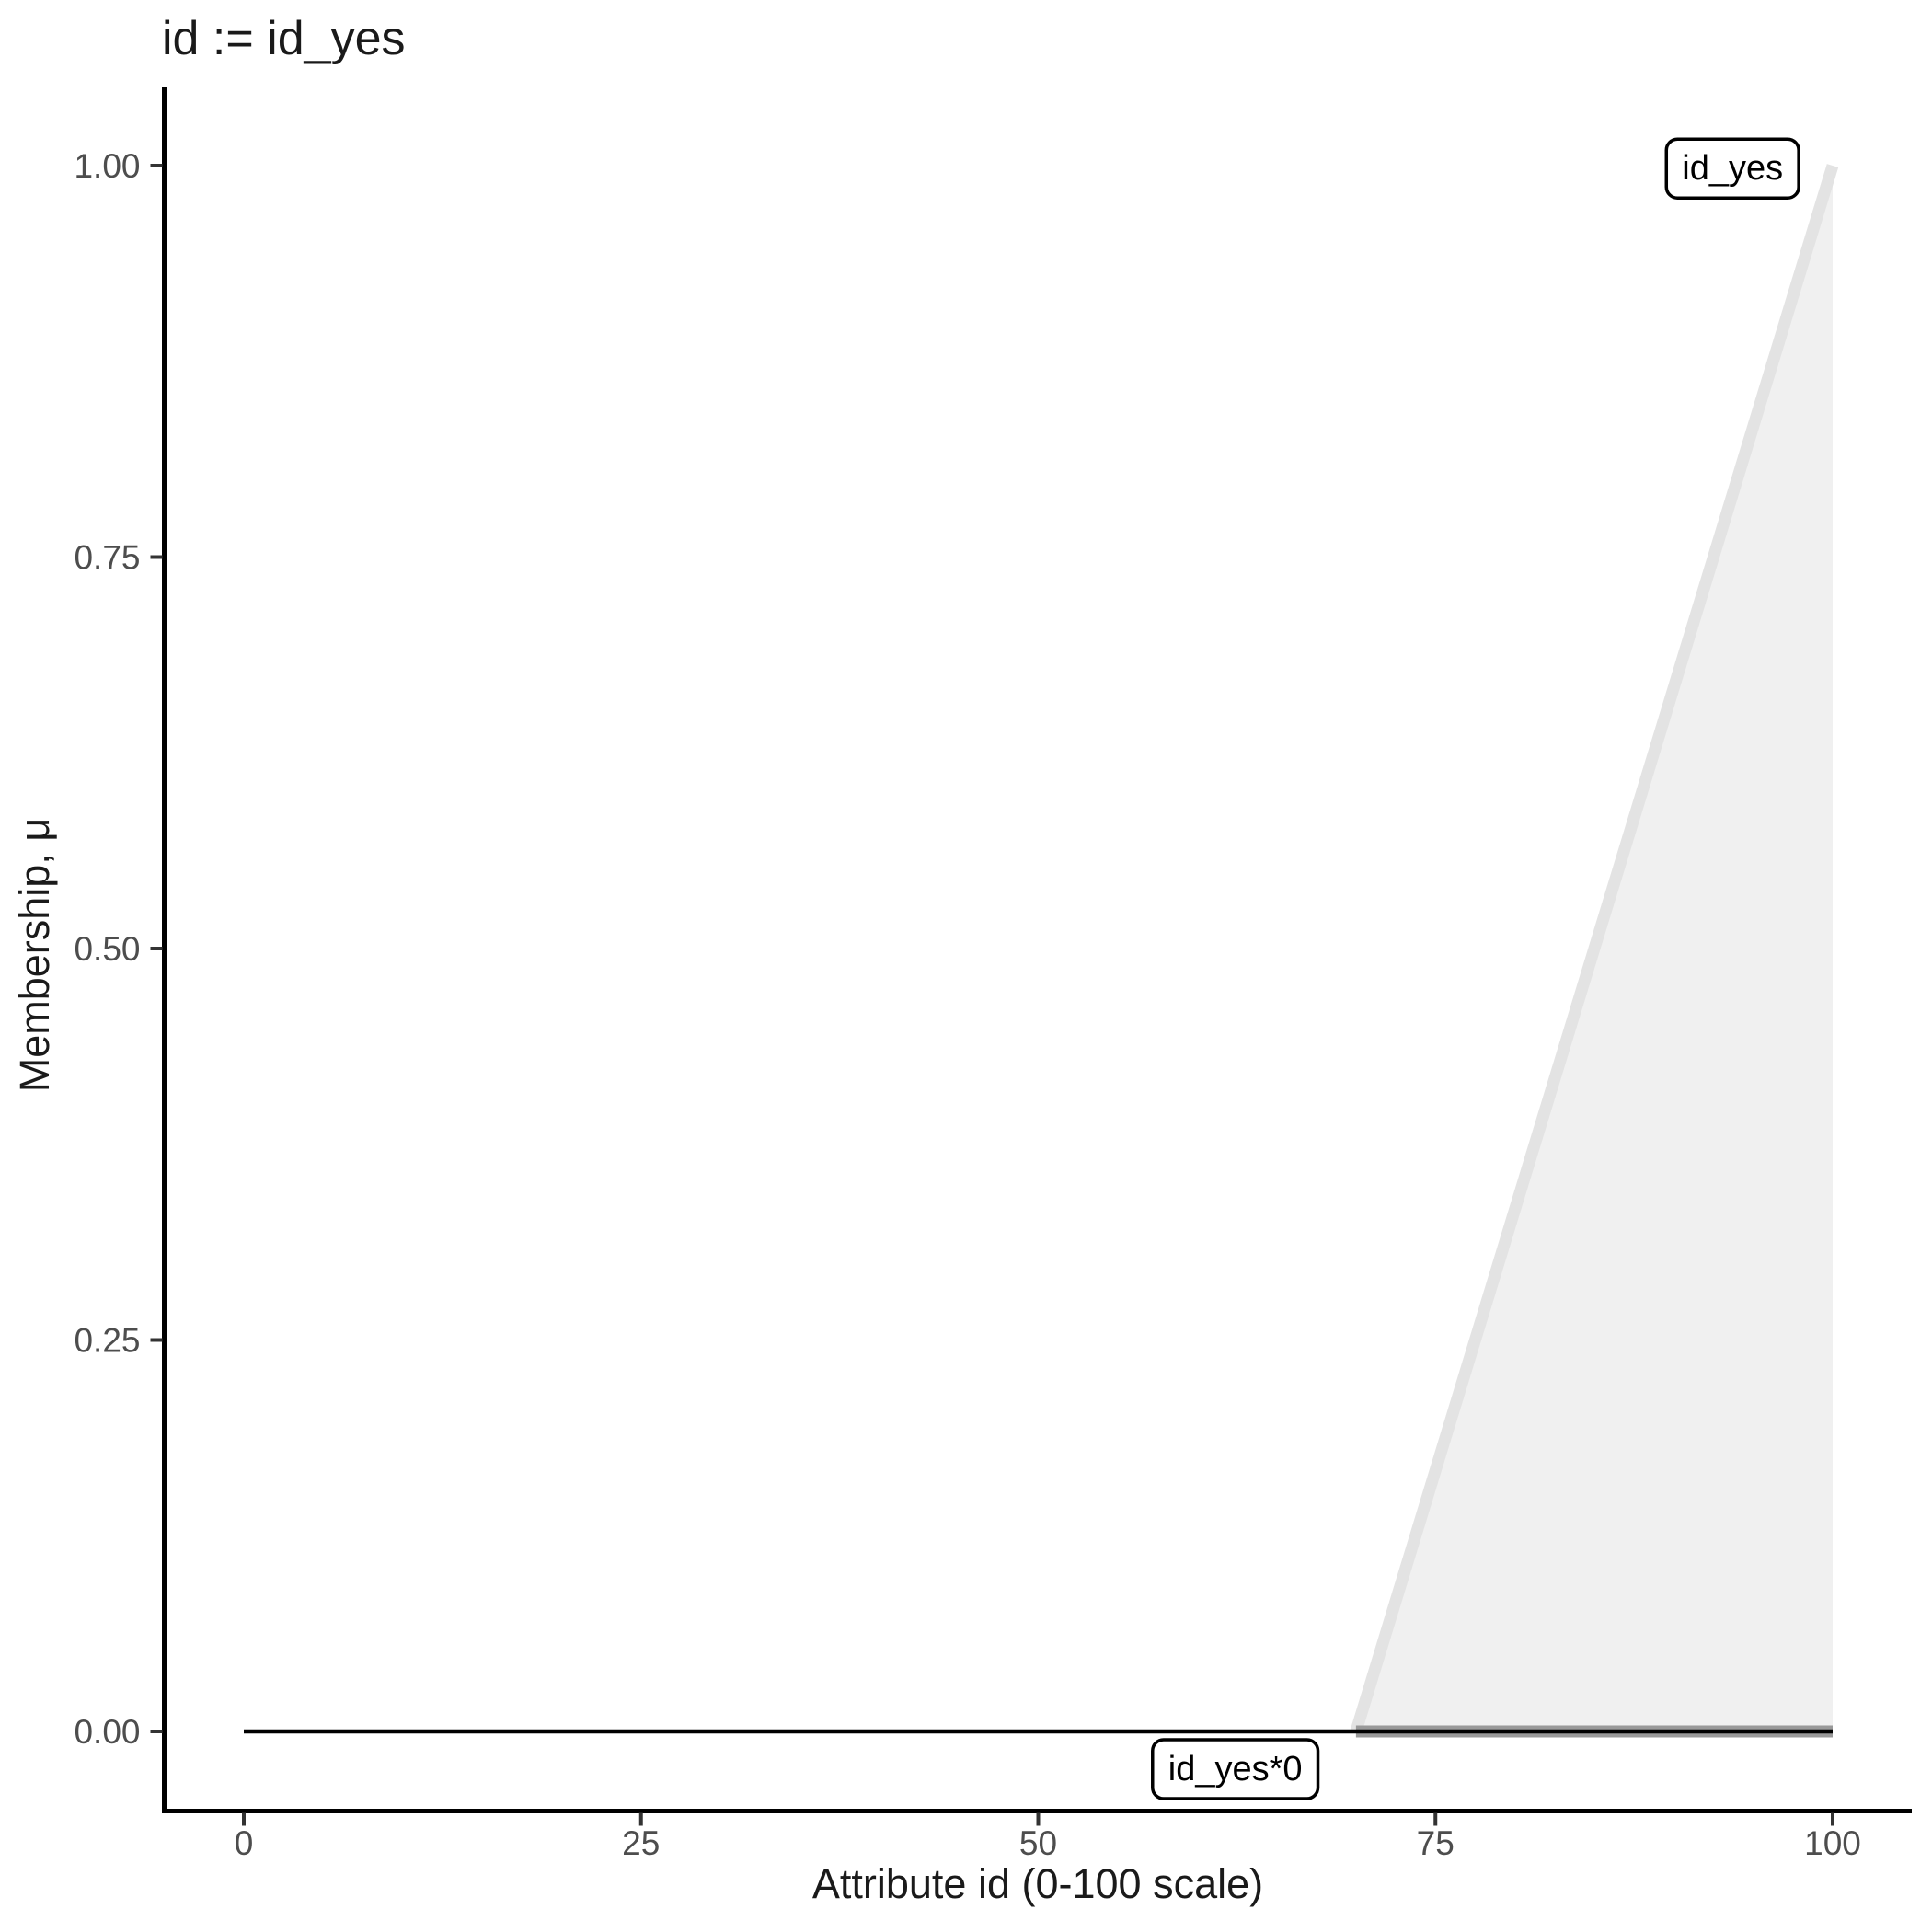 This screenshot has width=1932, height=1932. Describe the element at coordinates (1436, 1843) in the screenshot. I see `x-tick-label: 75` at that location.